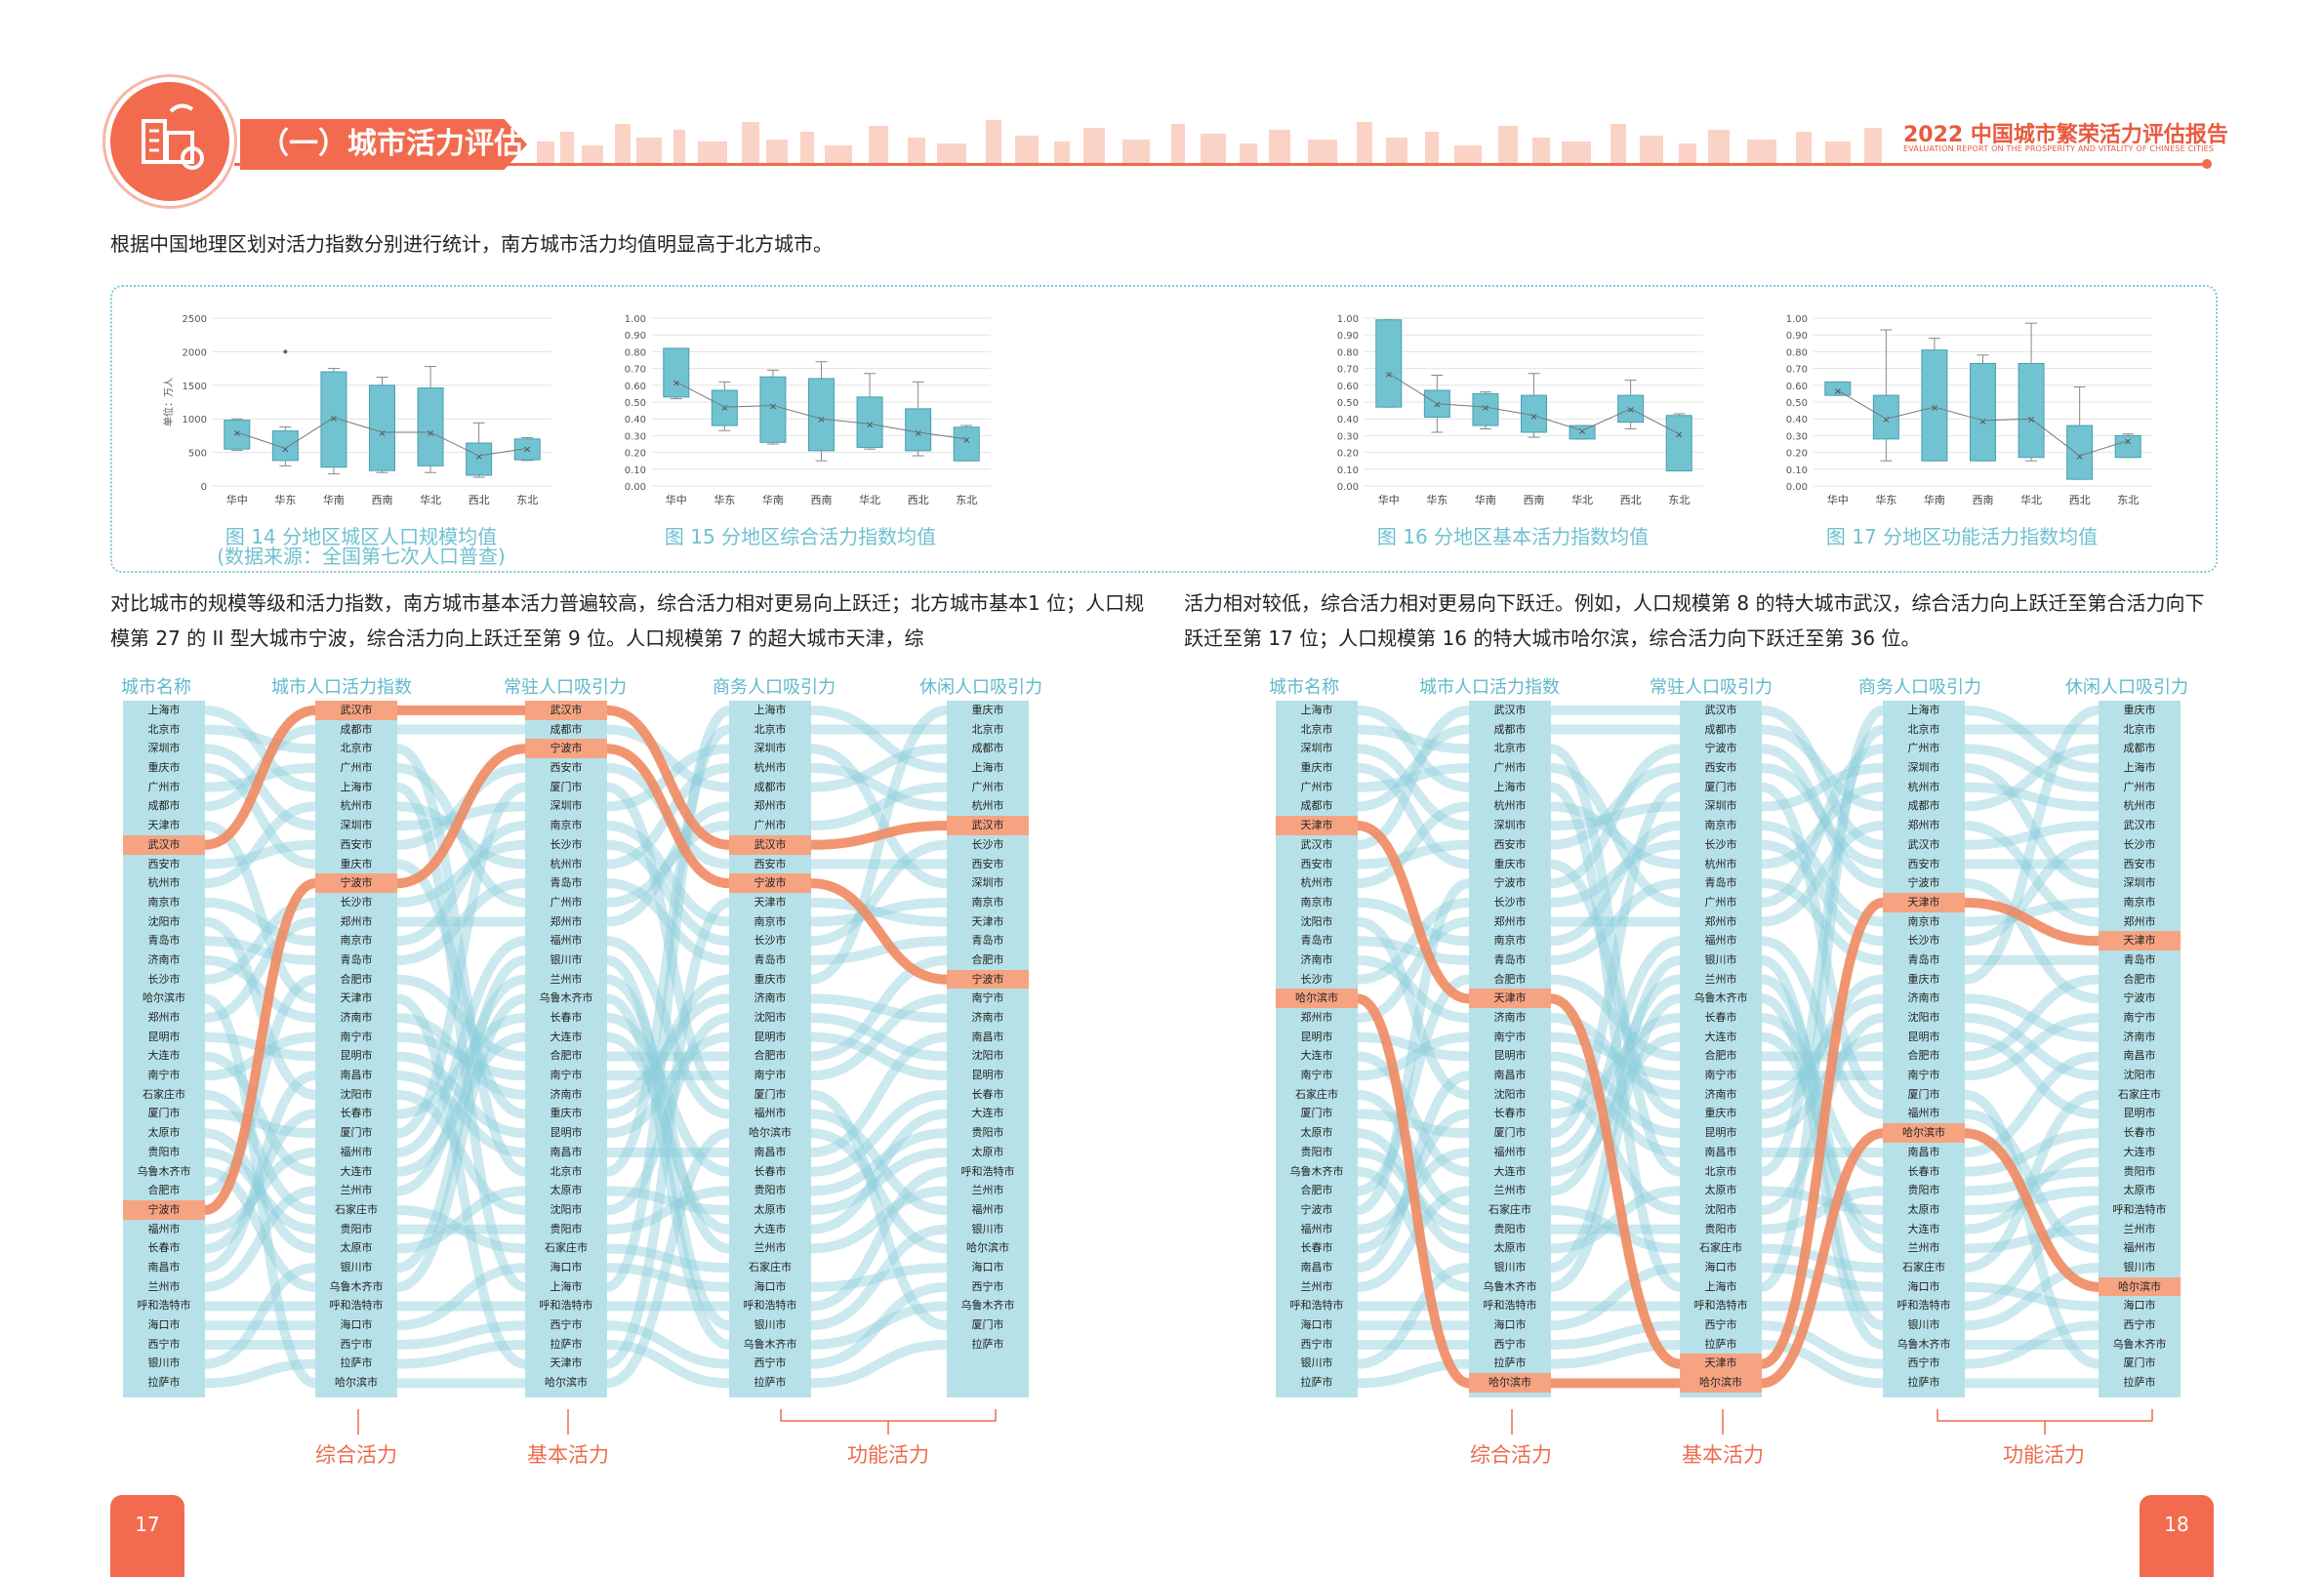  What do you see at coordinates (1510, 1075) in the screenshot?
I see `city-cell: 南昌市` at bounding box center [1510, 1075].